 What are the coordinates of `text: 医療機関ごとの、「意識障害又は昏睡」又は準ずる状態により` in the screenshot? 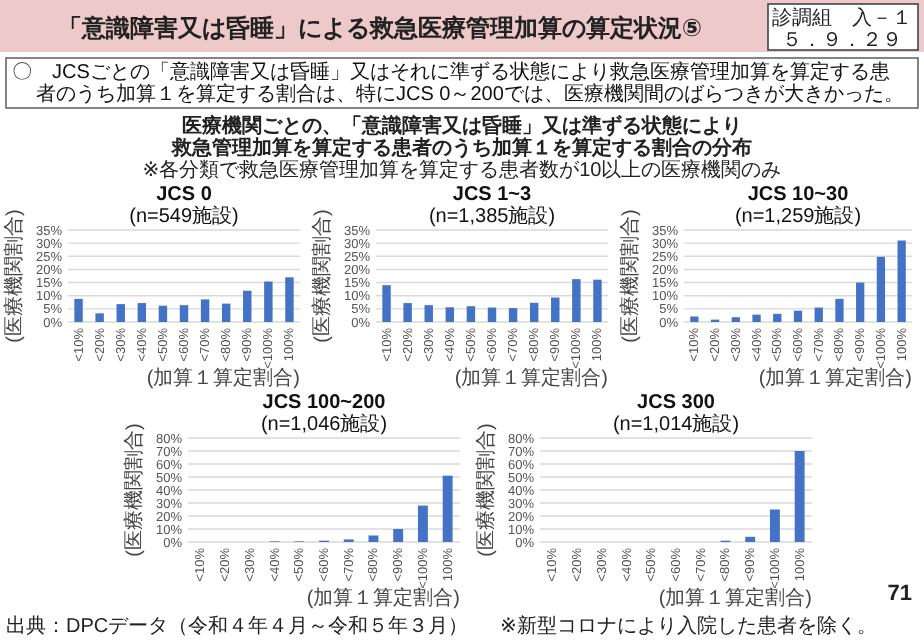 It's located at (462, 126).